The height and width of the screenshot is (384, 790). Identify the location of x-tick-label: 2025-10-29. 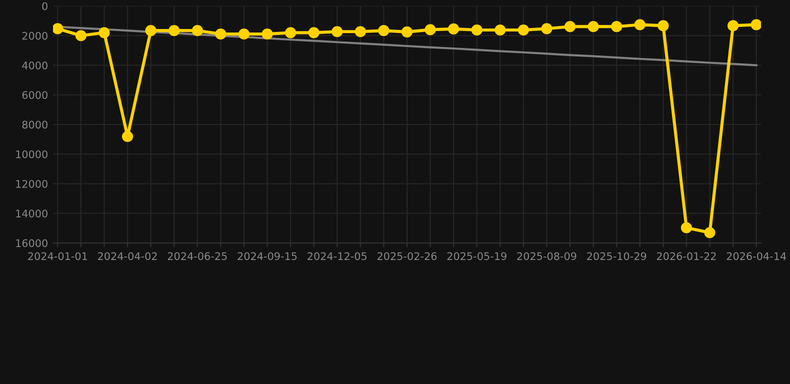
(616, 256).